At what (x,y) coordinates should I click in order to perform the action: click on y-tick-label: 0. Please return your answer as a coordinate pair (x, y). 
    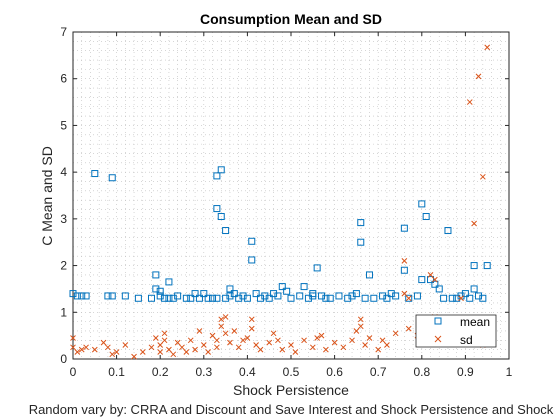
    Looking at the image, I should click on (63, 359).